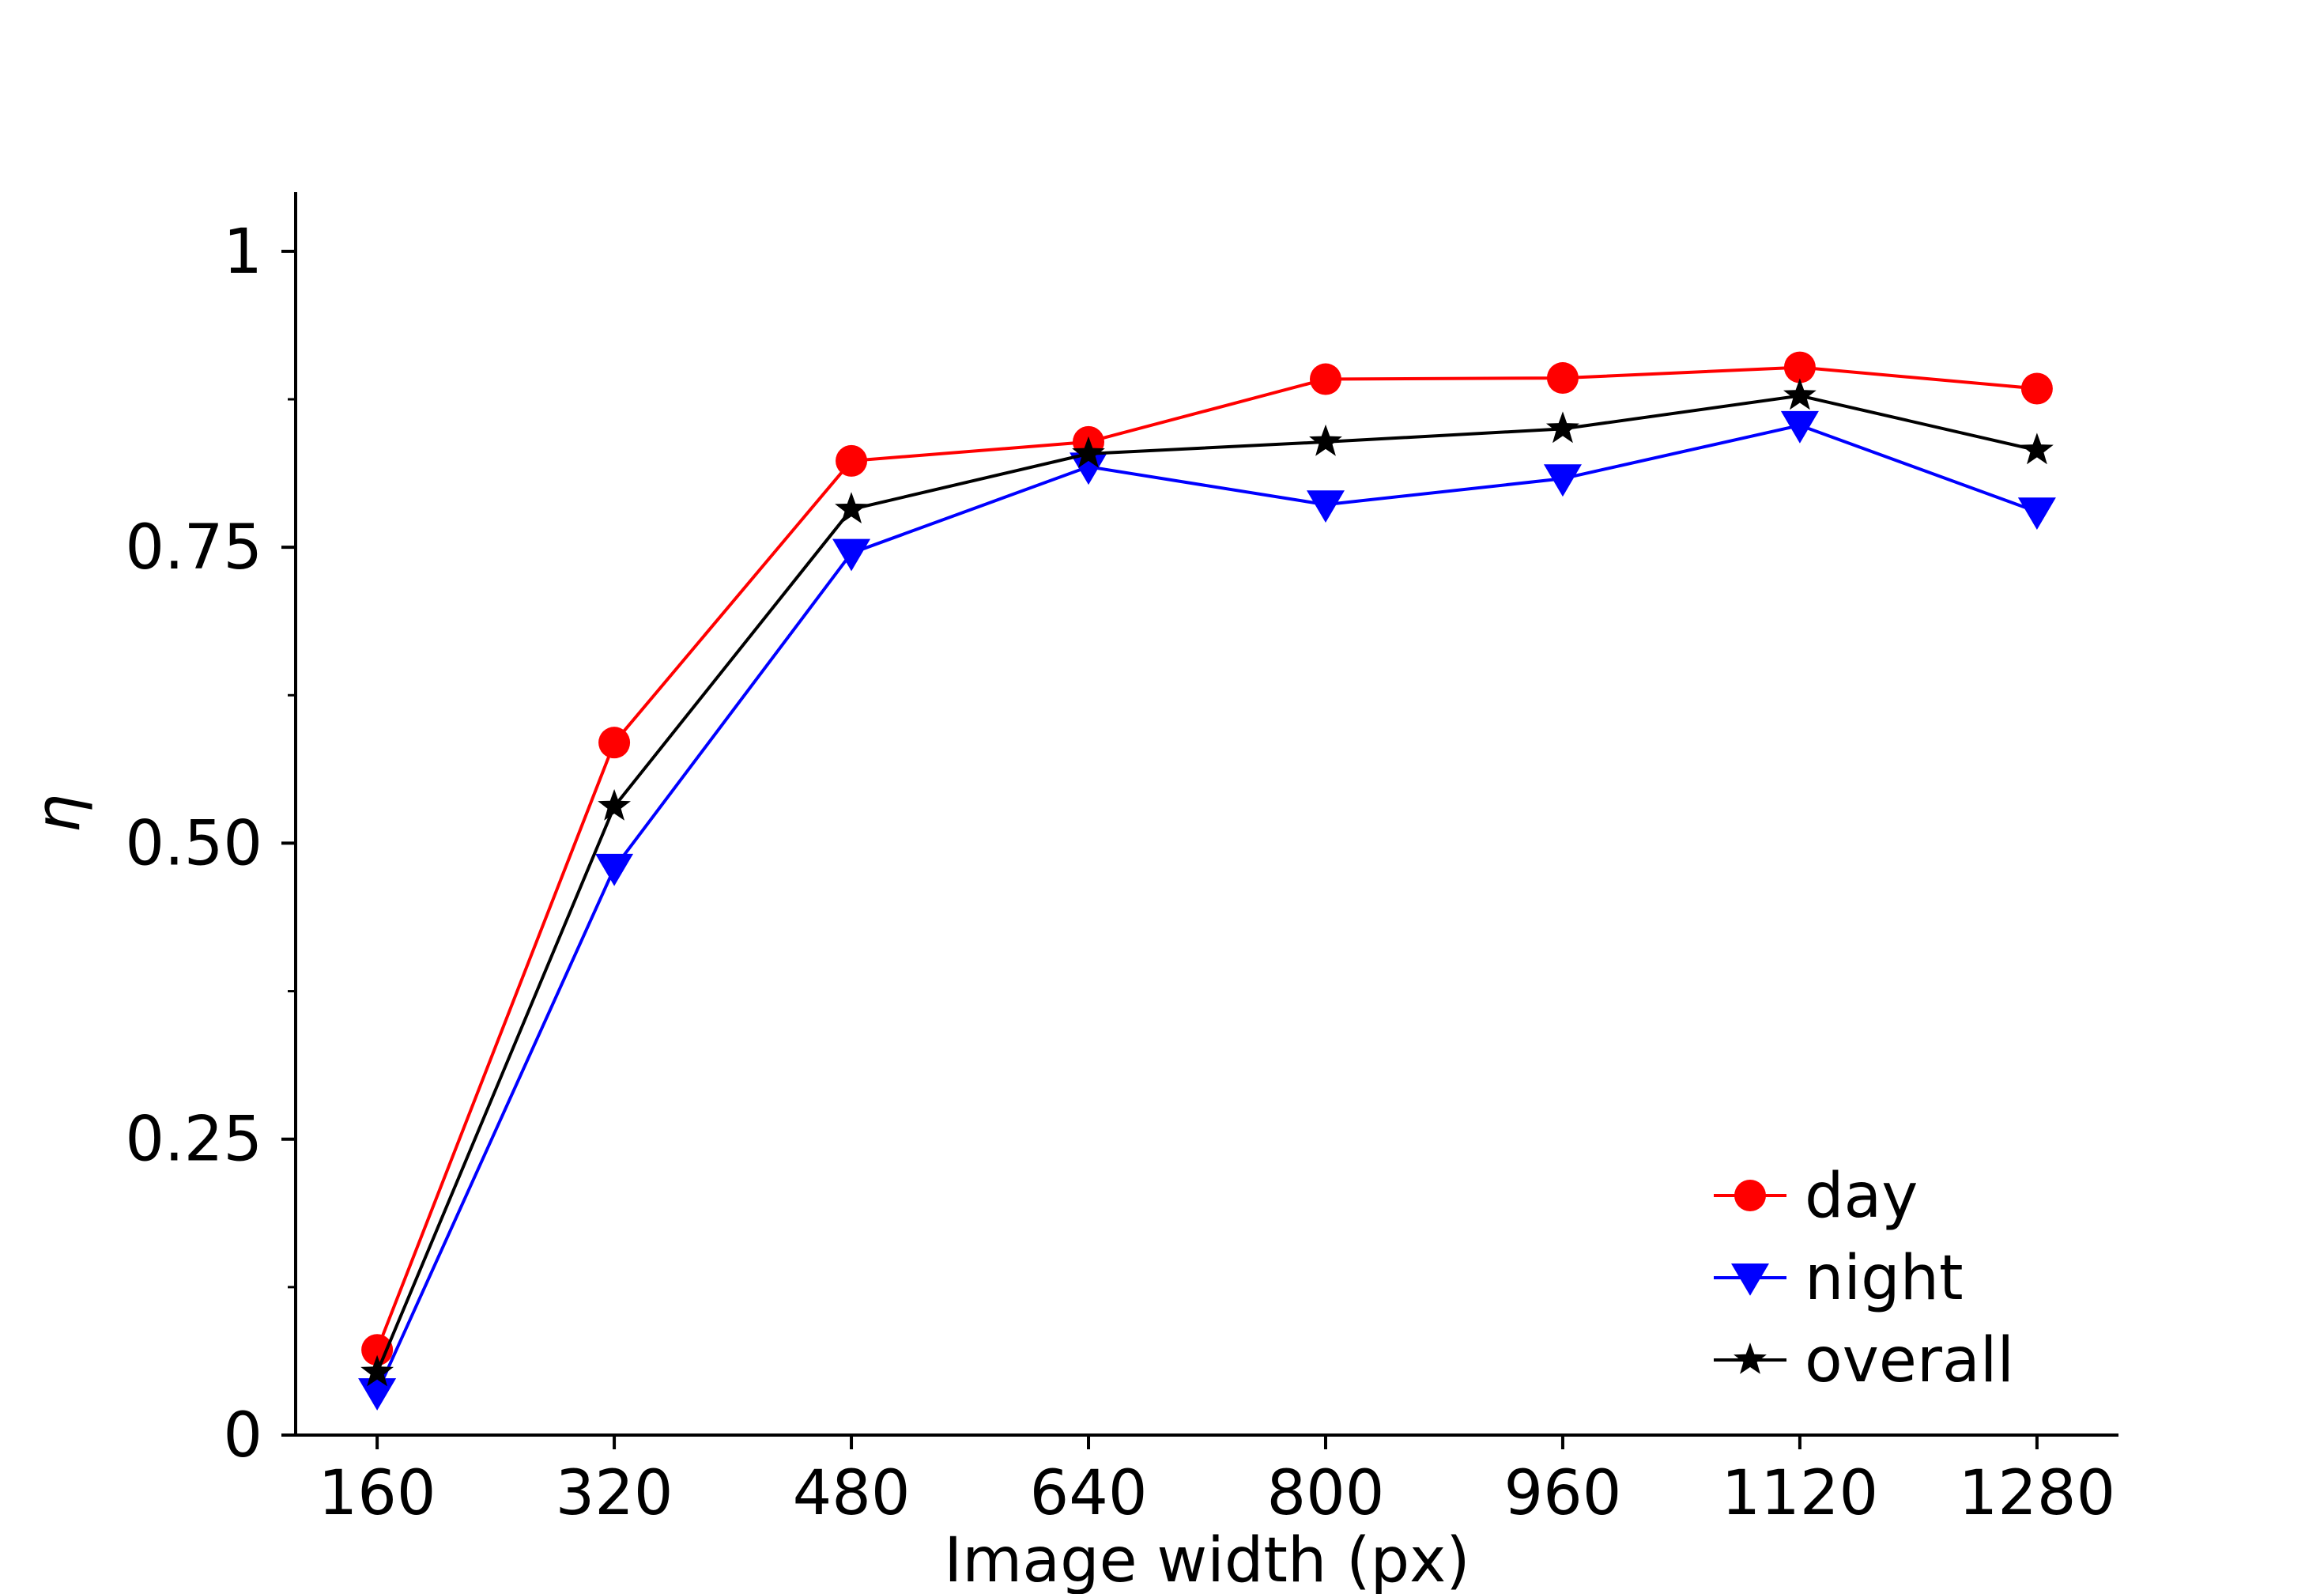 This screenshot has width=2324, height=1594. What do you see at coordinates (193, 1140) in the screenshot?
I see `y-tick-label: 0.25` at bounding box center [193, 1140].